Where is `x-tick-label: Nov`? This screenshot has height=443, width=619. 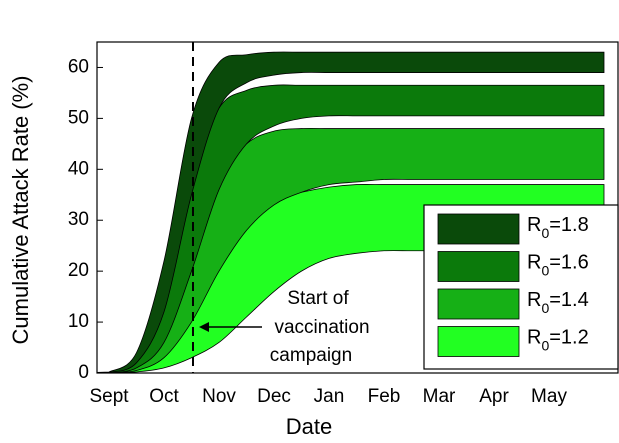
x-tick-label: Nov is located at coordinates (219, 396).